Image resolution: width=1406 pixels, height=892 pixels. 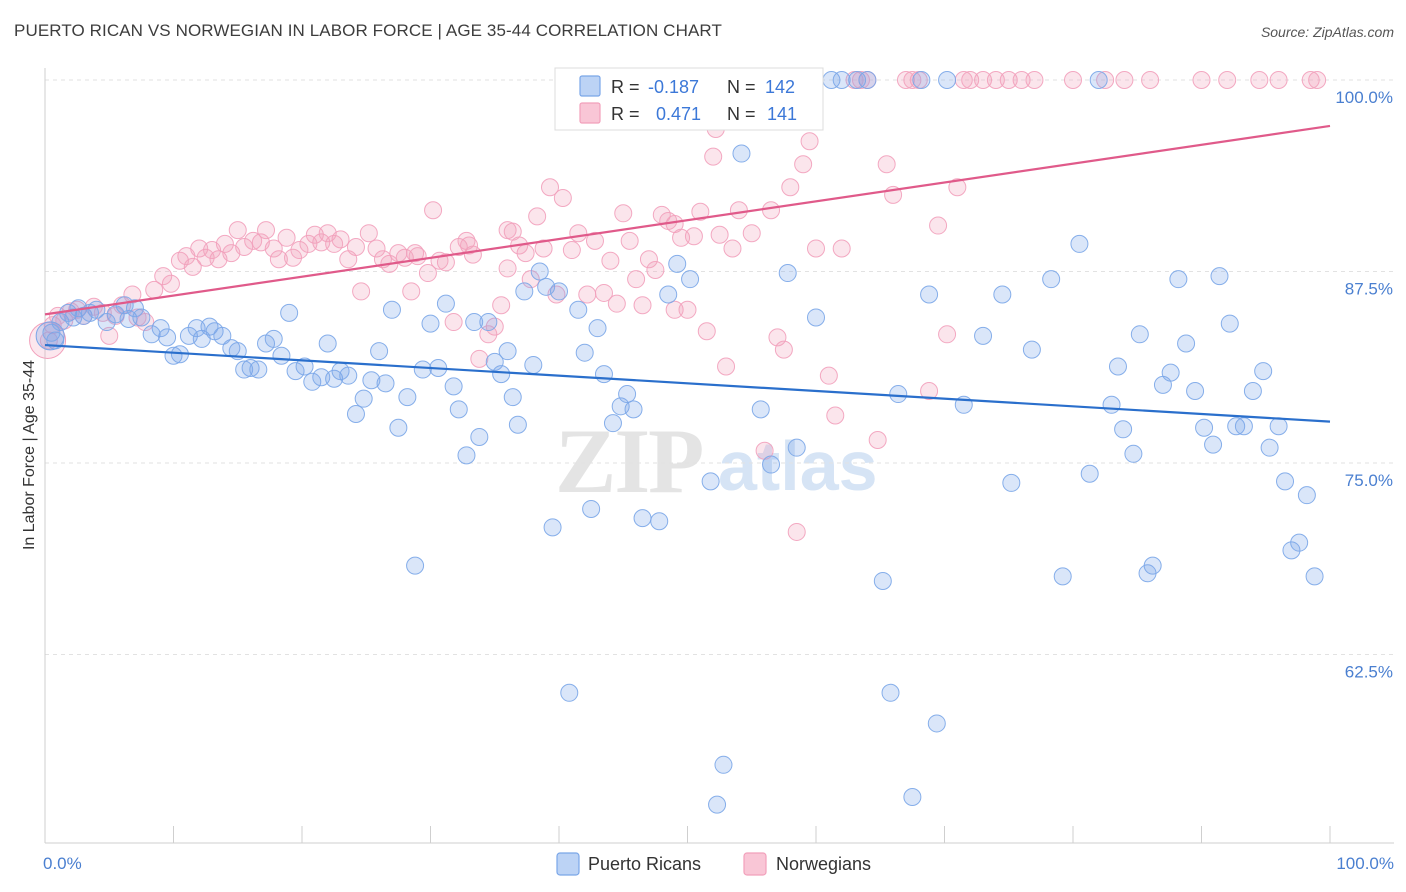 What do you see at coordinates (1327, 32) in the screenshot?
I see `chart-source: Source: ZipAtlas.com` at bounding box center [1327, 32].